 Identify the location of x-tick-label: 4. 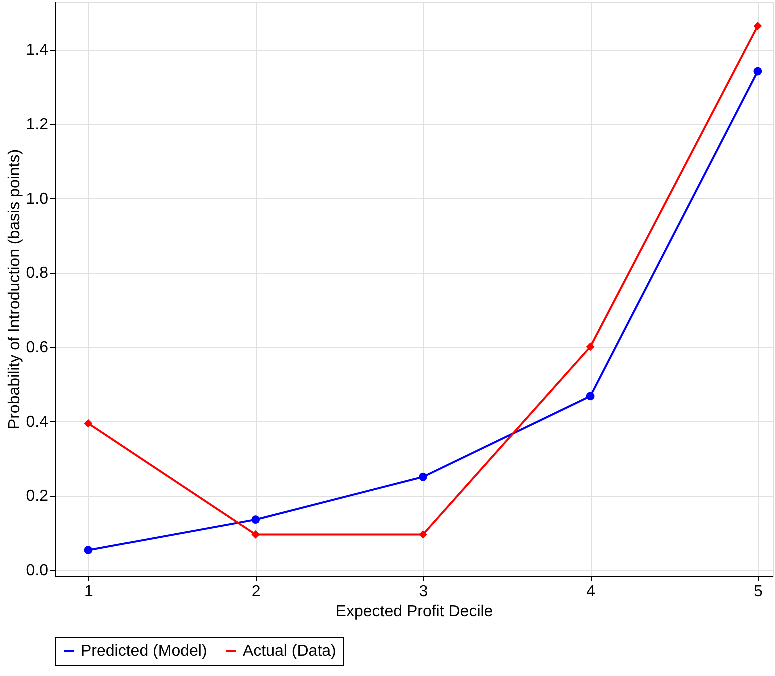
(591, 592).